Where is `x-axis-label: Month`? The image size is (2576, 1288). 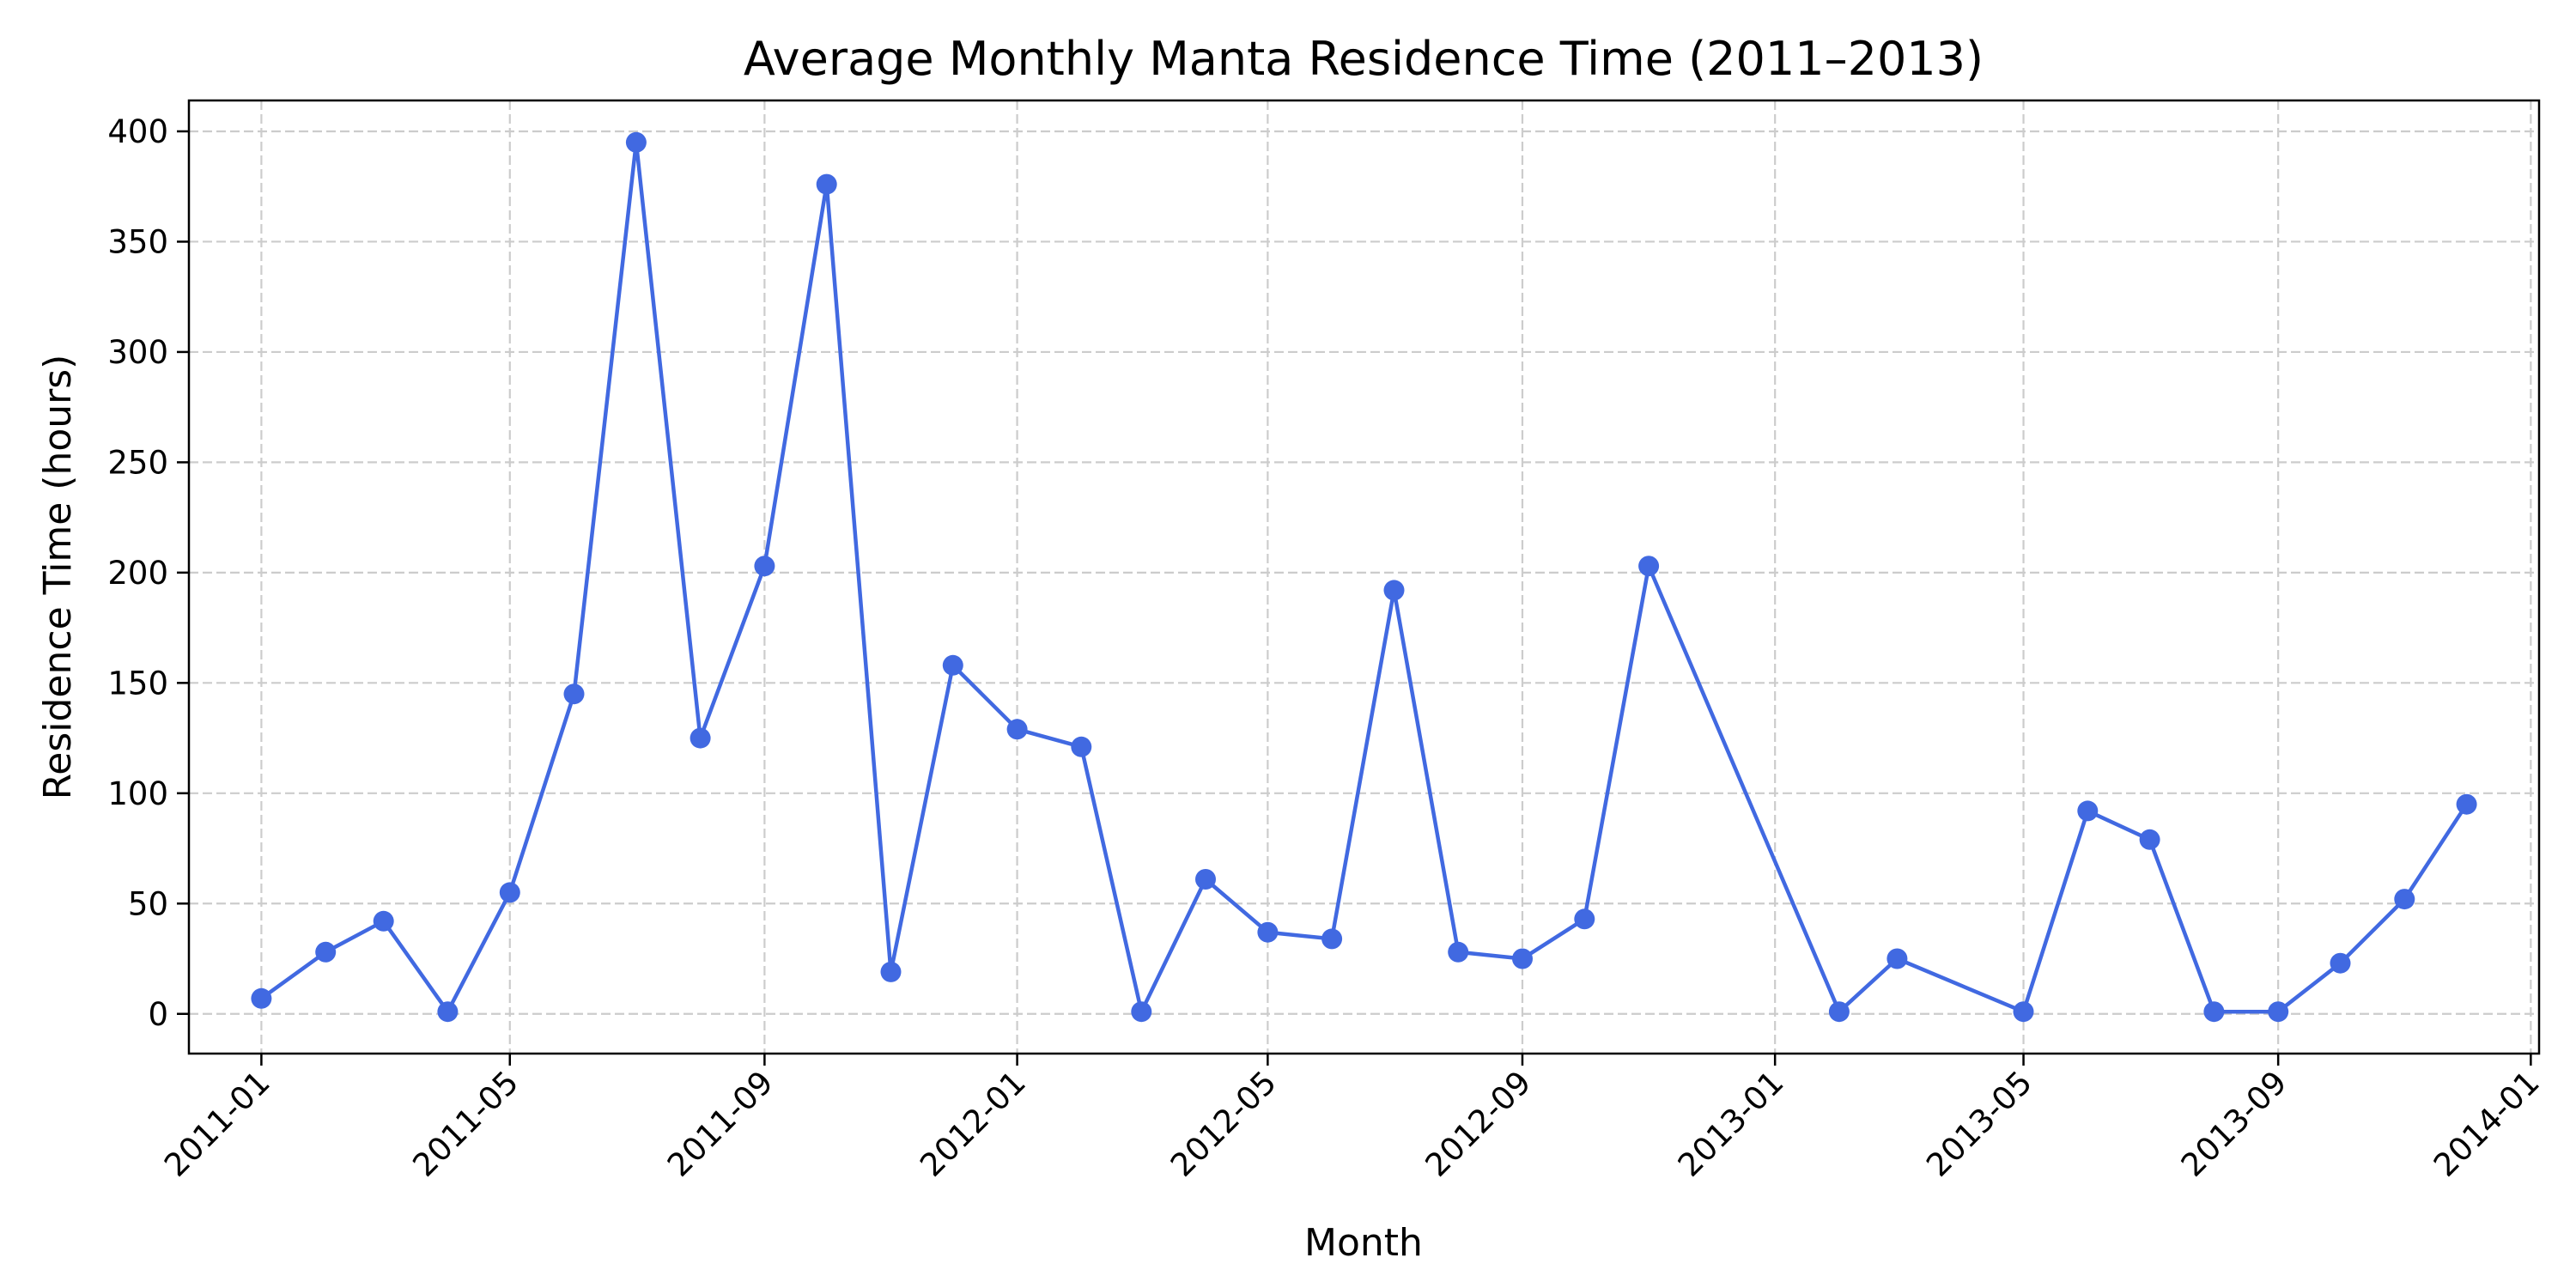
x-axis-label: Month is located at coordinates (1363, 1243).